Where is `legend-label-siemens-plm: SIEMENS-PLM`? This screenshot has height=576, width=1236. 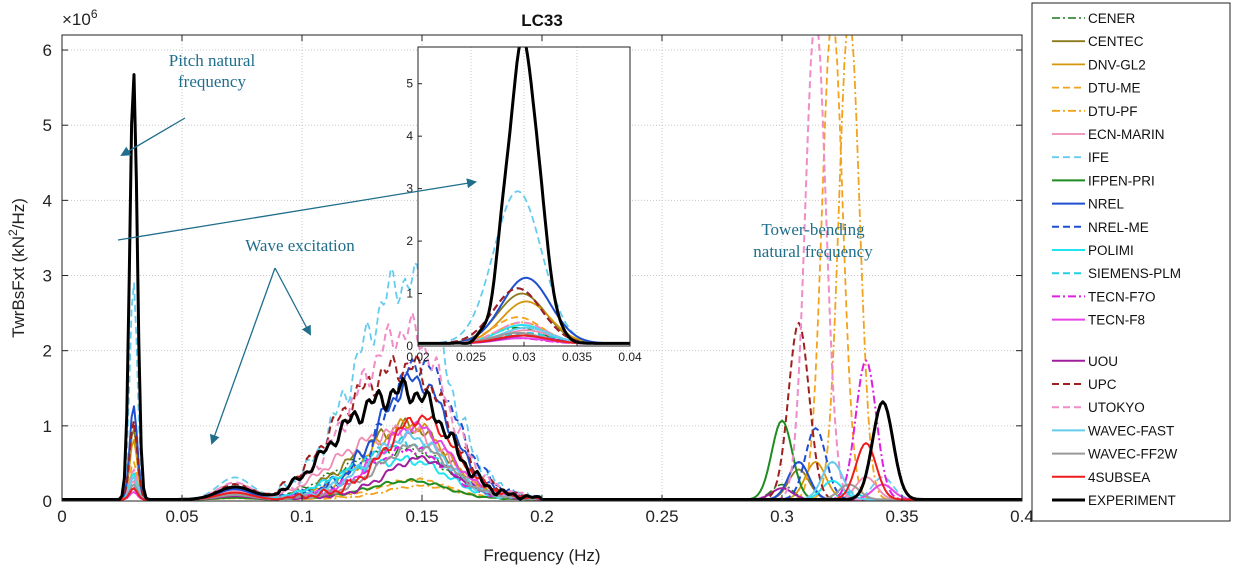
legend-label-siemens-plm: SIEMENS-PLM is located at coordinates (1134, 273).